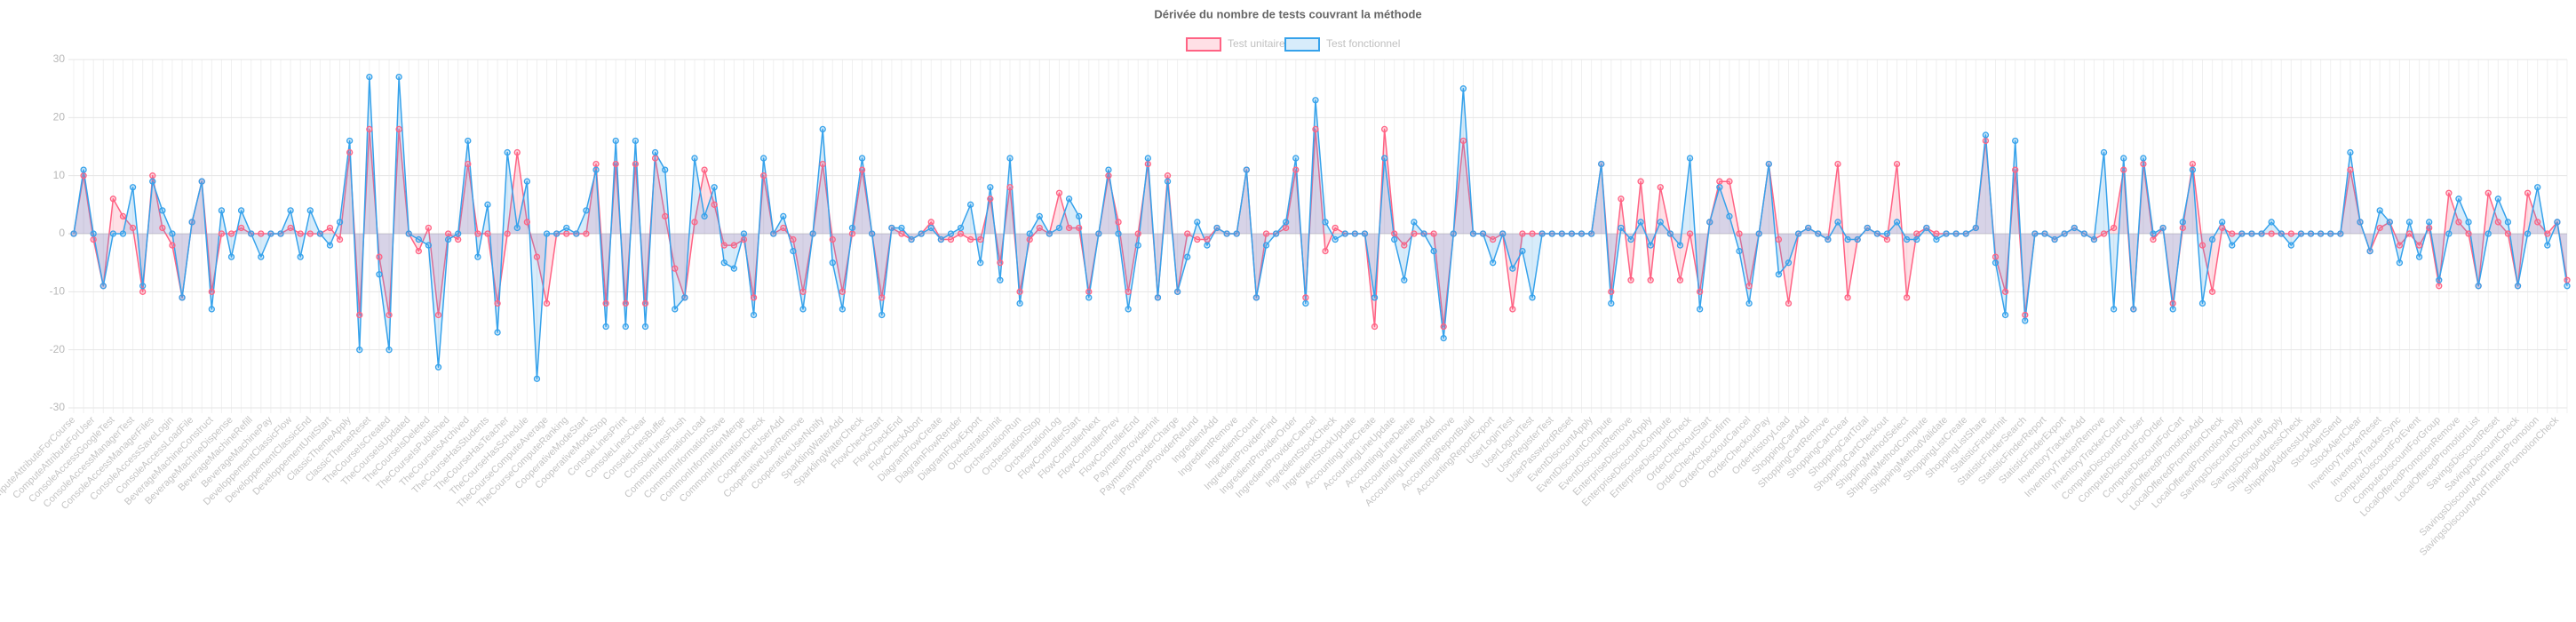  What do you see at coordinates (59, 58) in the screenshot?
I see `y-tick-label: 30` at bounding box center [59, 58].